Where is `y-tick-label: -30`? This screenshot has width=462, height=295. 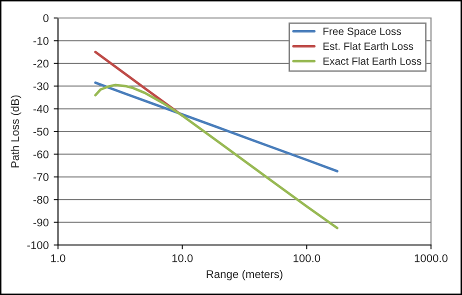 y-tick-label: -30 is located at coordinates (41, 86).